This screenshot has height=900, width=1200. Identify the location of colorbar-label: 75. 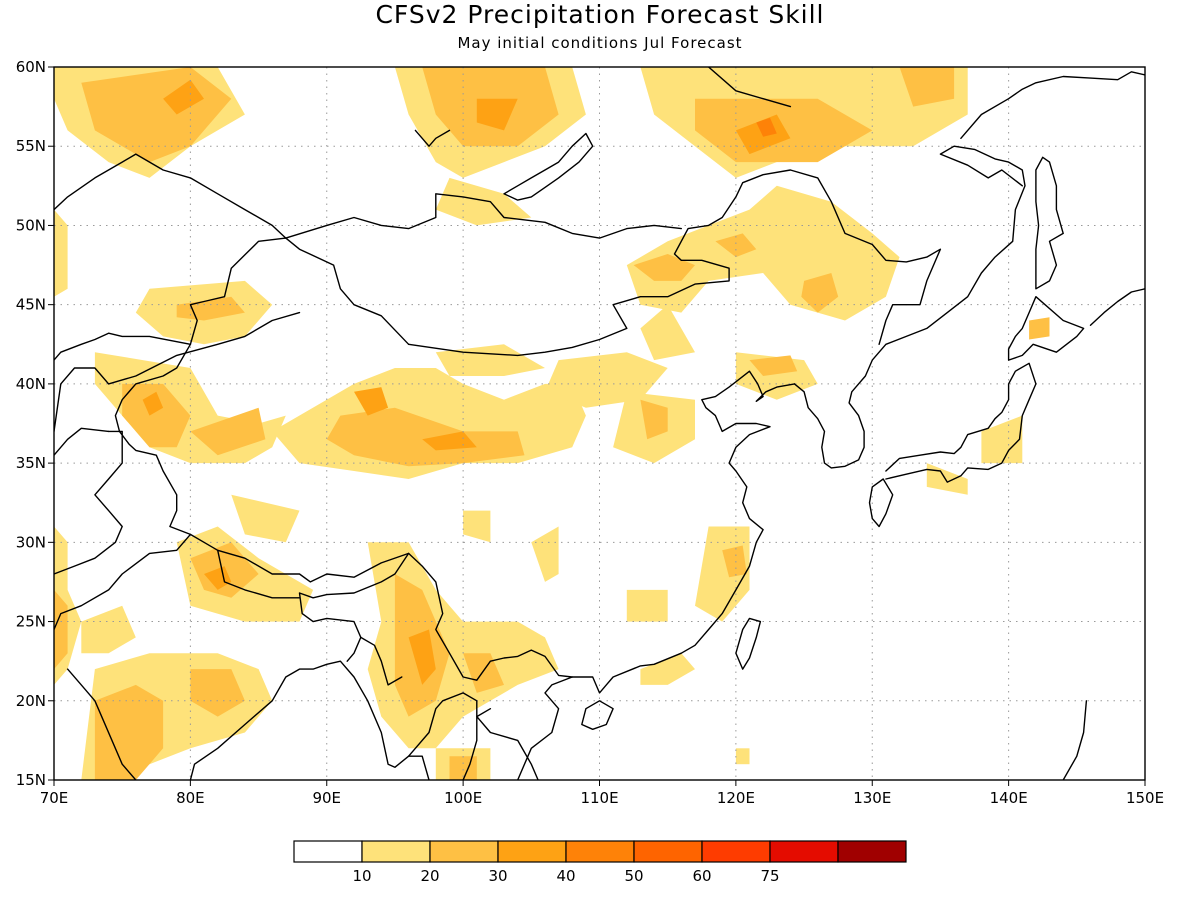
(769, 876).